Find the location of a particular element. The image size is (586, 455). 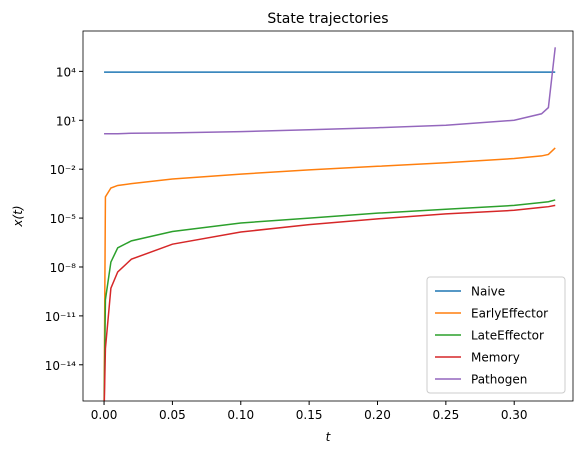

x-tick-label: 0.10 is located at coordinates (240, 415).